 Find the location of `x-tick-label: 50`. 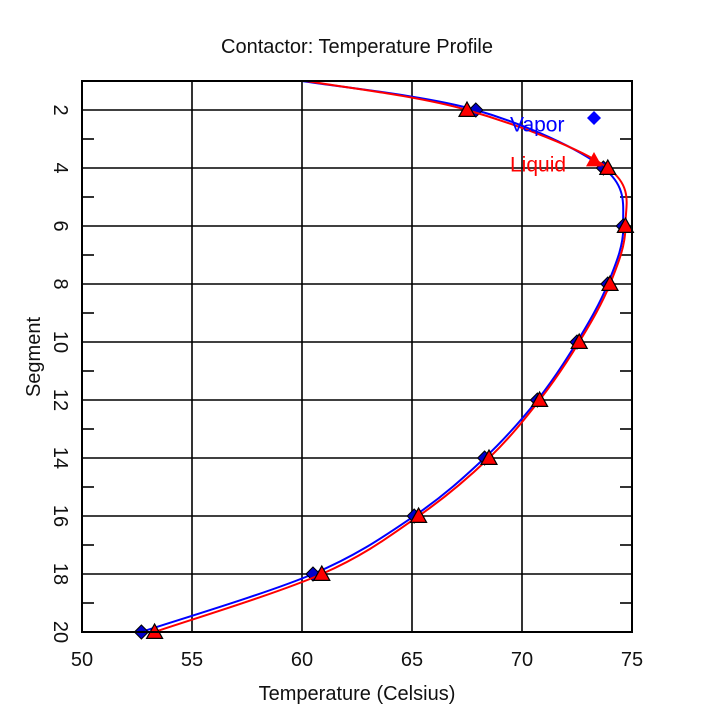

x-tick-label: 50 is located at coordinates (82, 660).